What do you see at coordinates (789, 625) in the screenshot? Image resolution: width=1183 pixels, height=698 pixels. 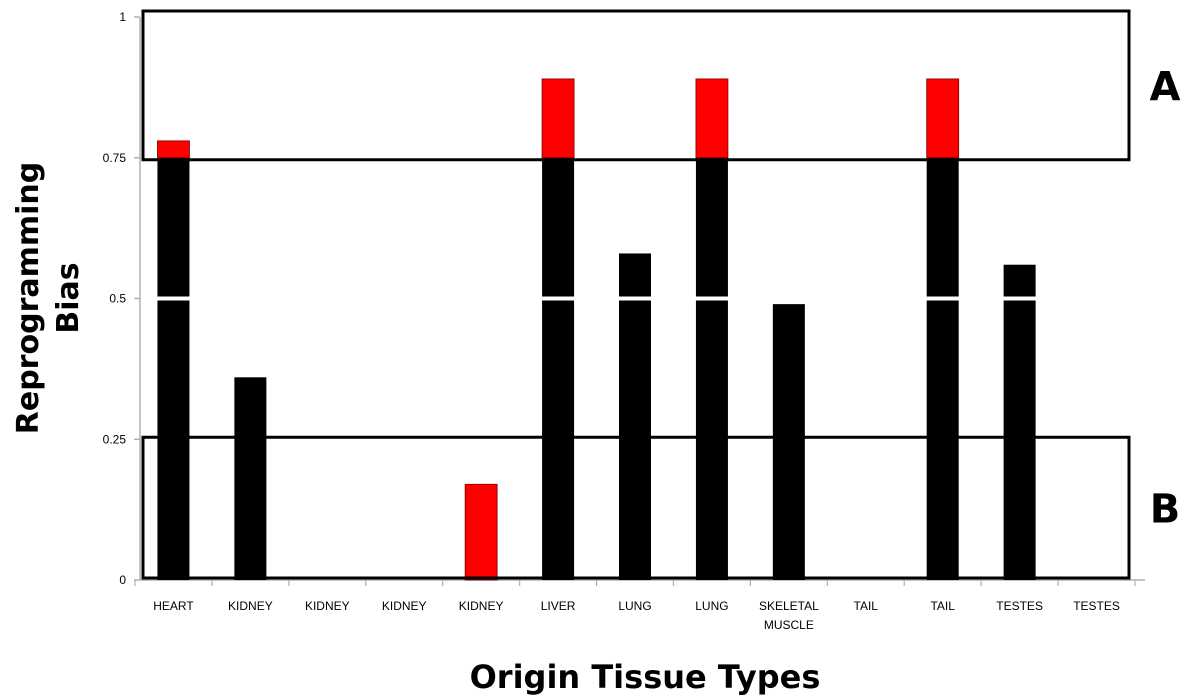 I see `x-tick-label-line: MUSCLE` at bounding box center [789, 625].